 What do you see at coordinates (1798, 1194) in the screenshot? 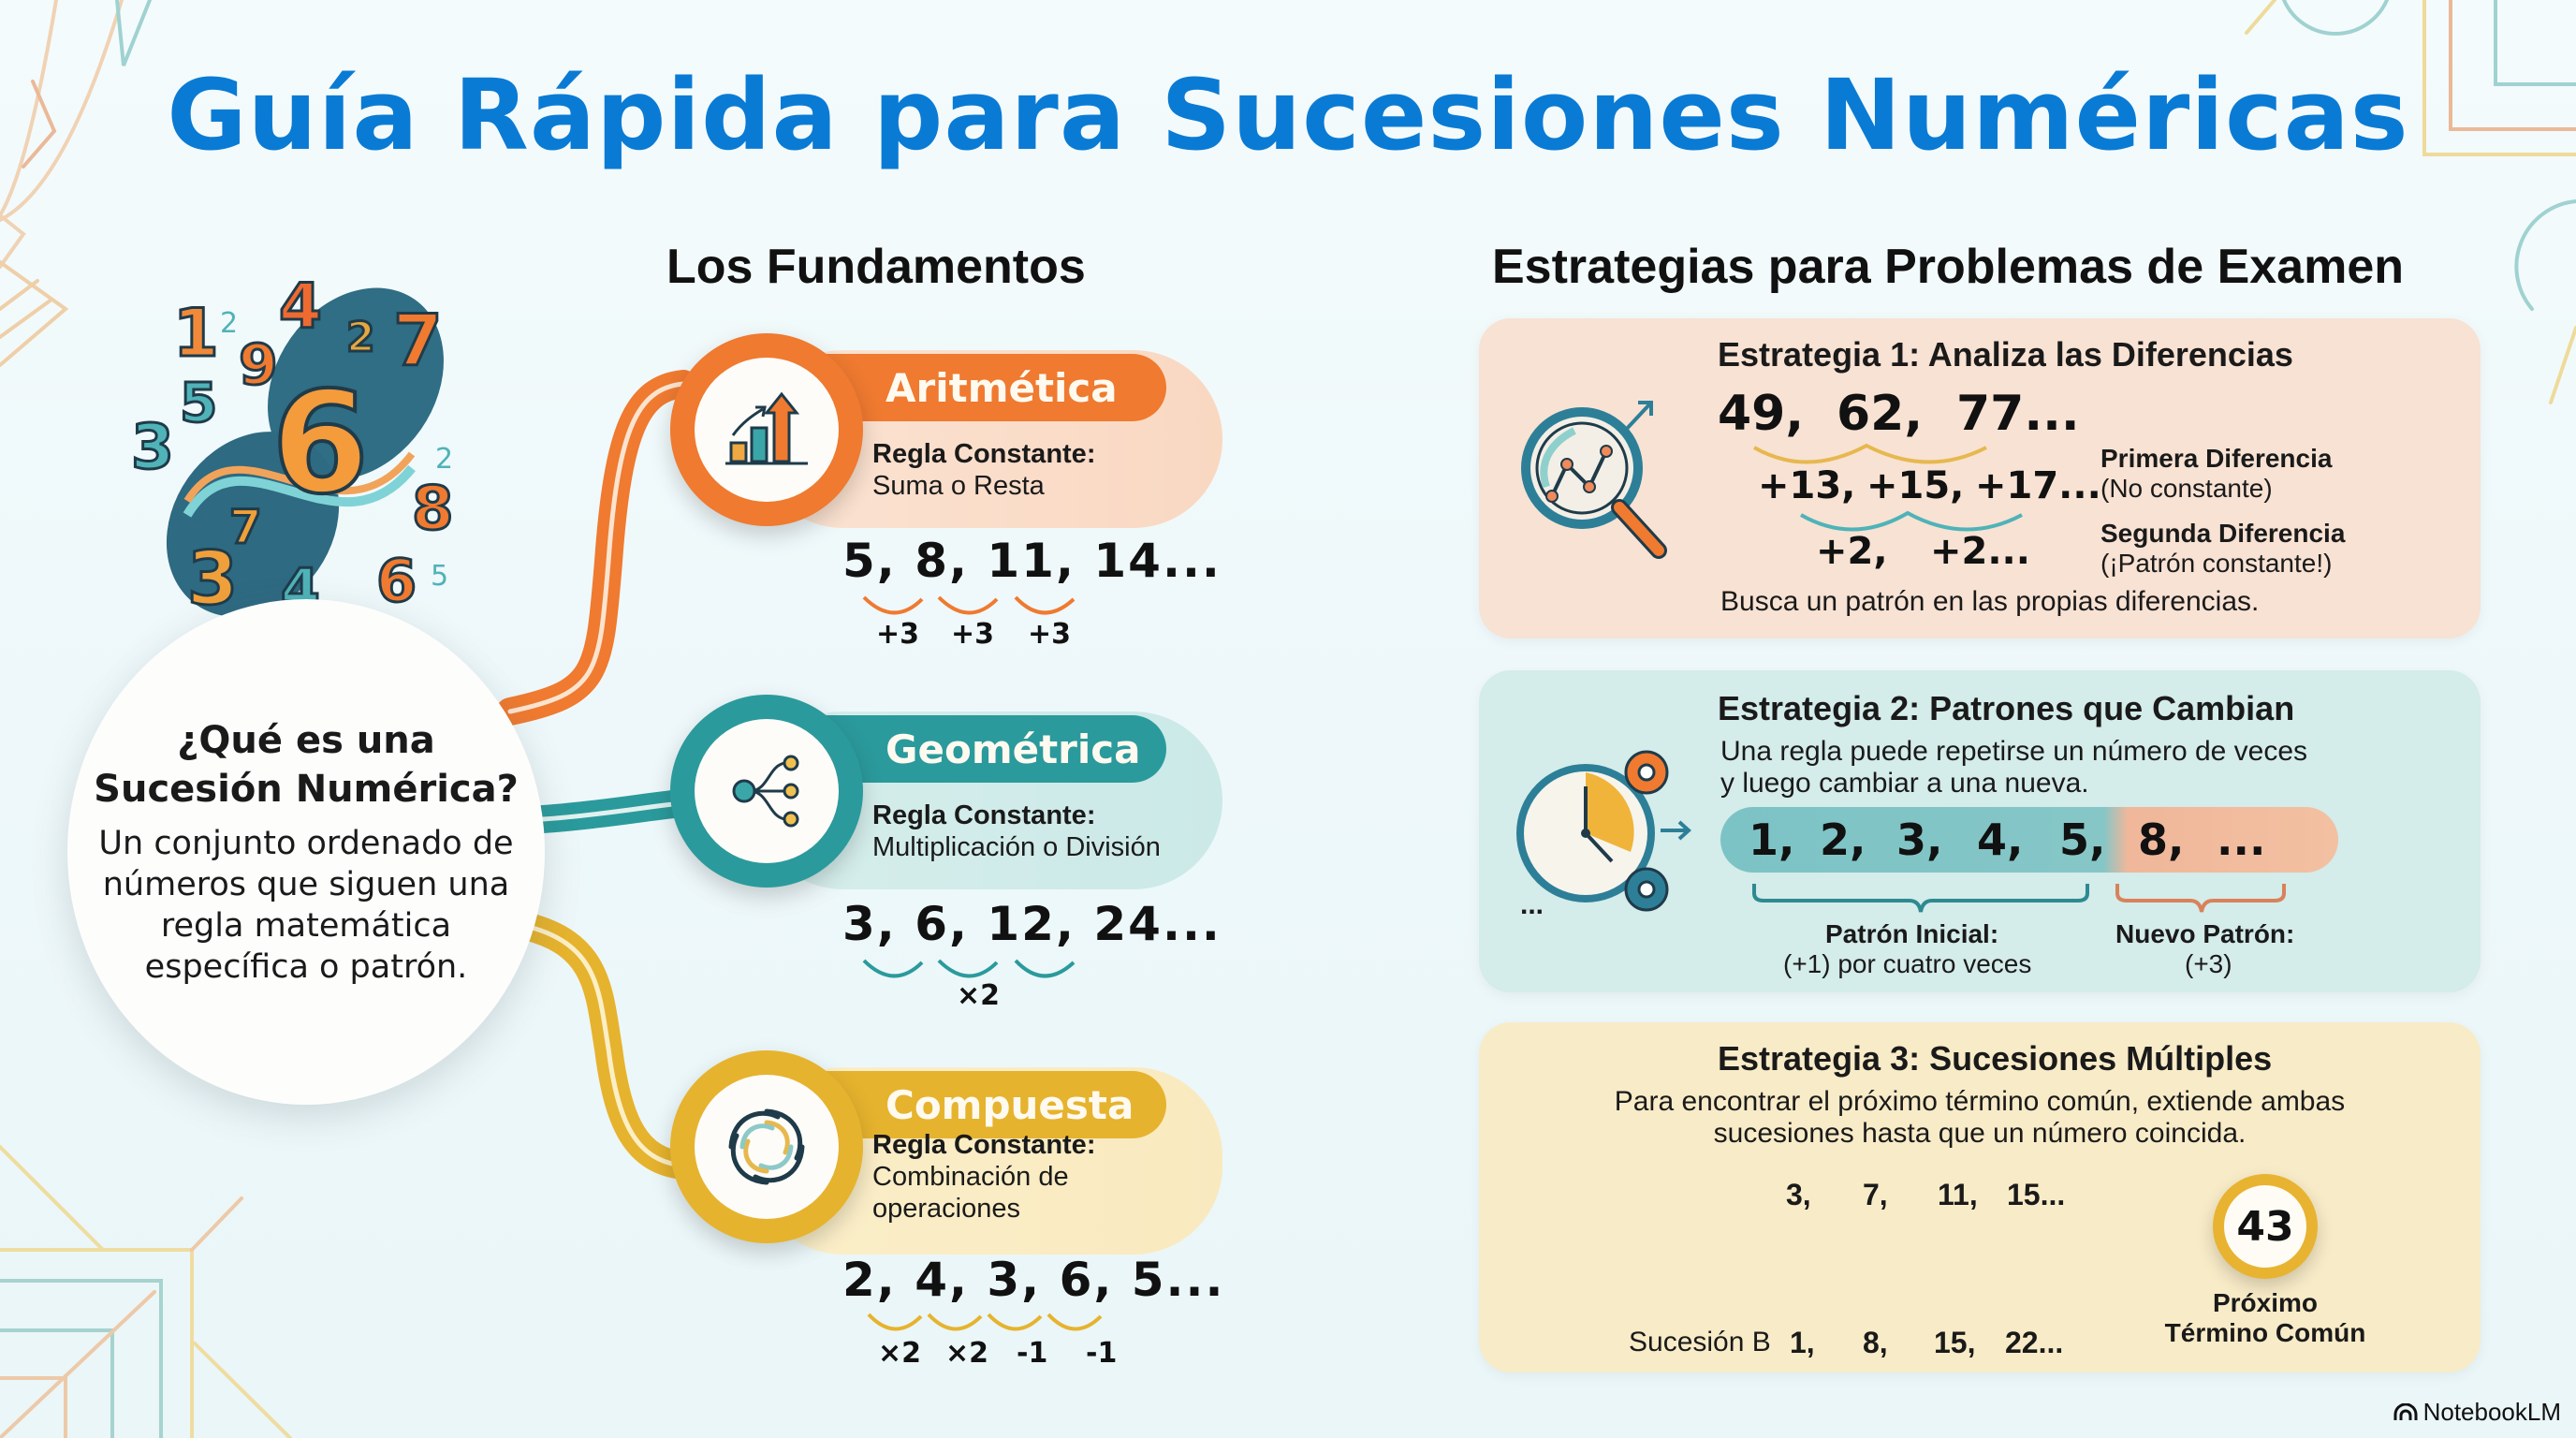
I see `seq-a-term: 3,` at bounding box center [1798, 1194].